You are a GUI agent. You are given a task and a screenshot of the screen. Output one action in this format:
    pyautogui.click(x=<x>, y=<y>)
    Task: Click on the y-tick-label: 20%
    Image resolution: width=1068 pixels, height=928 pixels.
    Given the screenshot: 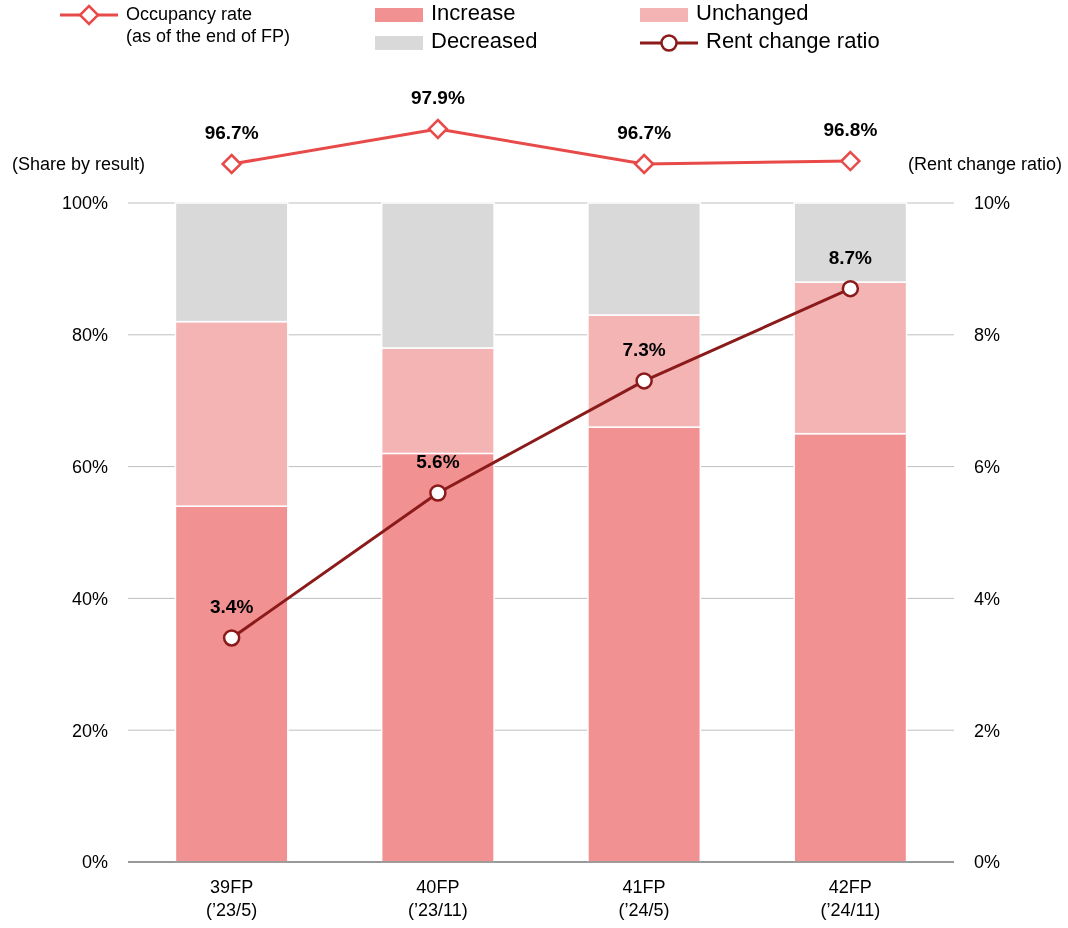 What is the action you would take?
    pyautogui.click(x=89, y=730)
    